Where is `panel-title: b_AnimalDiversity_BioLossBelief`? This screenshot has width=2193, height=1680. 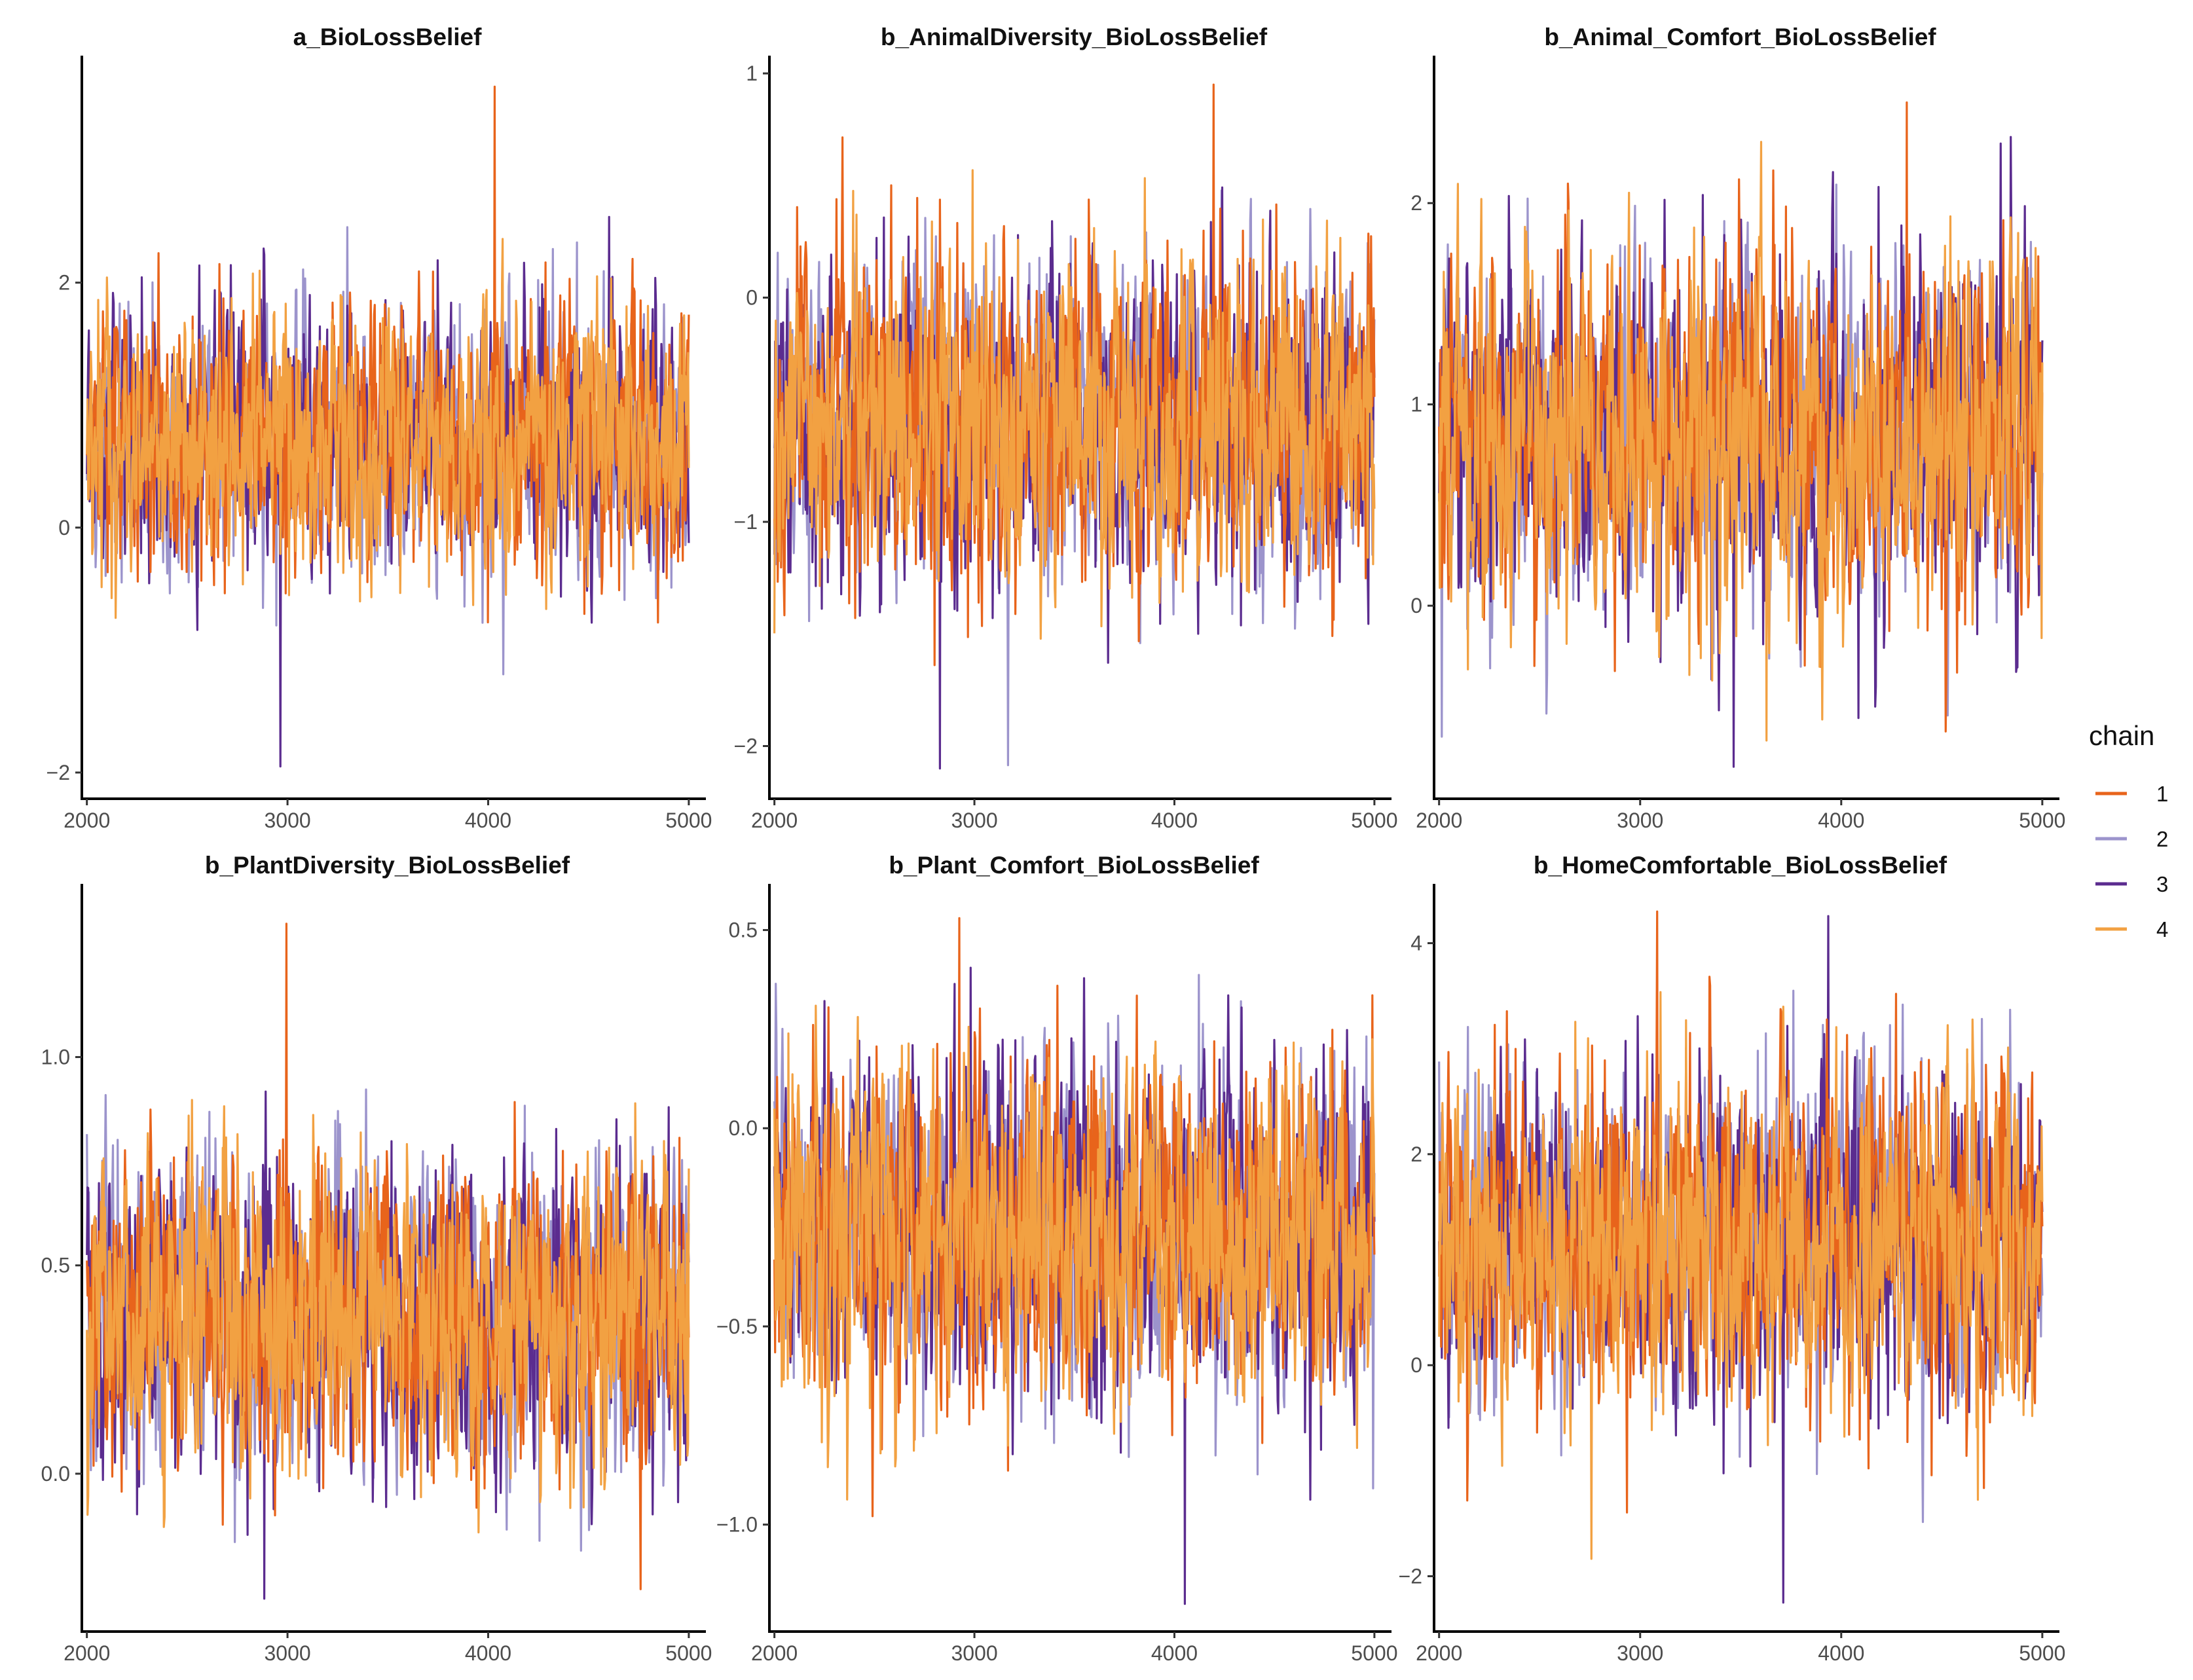
panel-title: b_AnimalDiversity_BioLossBelief is located at coordinates (1074, 37).